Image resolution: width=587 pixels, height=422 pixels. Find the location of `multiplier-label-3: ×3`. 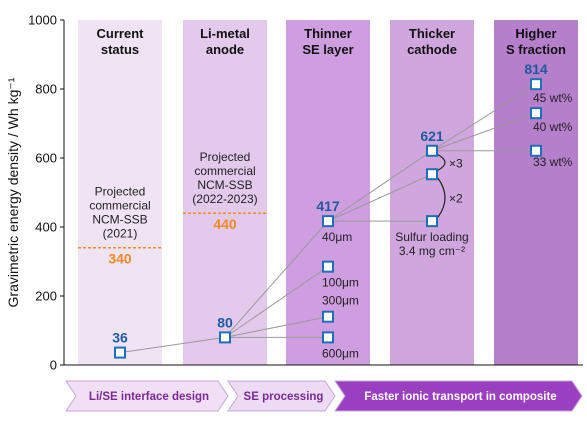

multiplier-label-3: ×3 is located at coordinates (456, 163).